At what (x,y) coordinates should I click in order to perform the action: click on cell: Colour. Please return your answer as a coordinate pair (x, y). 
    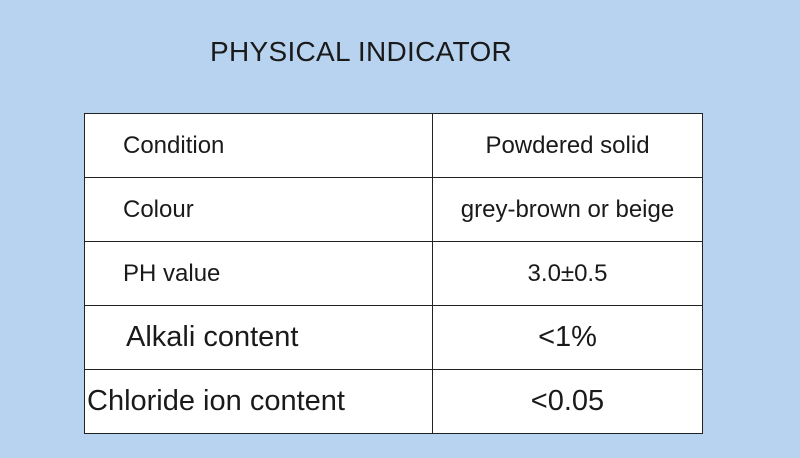
    Looking at the image, I should click on (258, 209).